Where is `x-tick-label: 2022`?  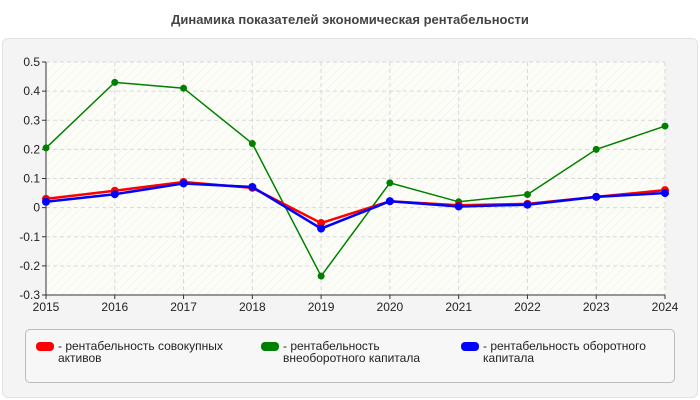
x-tick-label: 2022 is located at coordinates (527, 307).